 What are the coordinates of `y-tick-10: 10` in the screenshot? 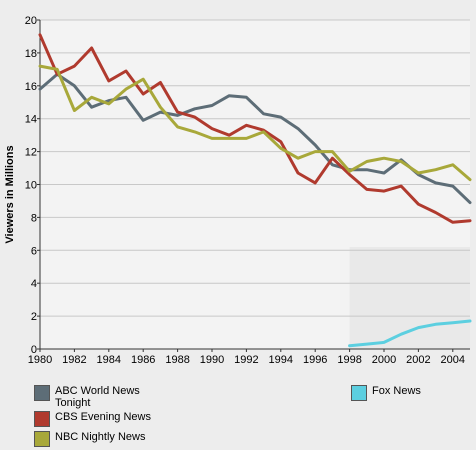 It's located at (31, 186).